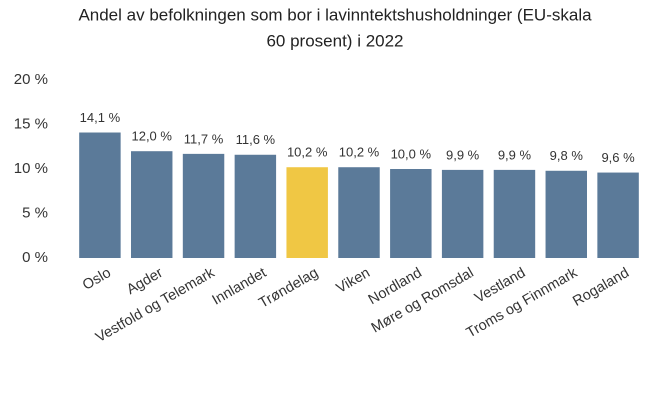  Describe the element at coordinates (288, 288) in the screenshot. I see `x-tick-label: Trøndelag` at that location.